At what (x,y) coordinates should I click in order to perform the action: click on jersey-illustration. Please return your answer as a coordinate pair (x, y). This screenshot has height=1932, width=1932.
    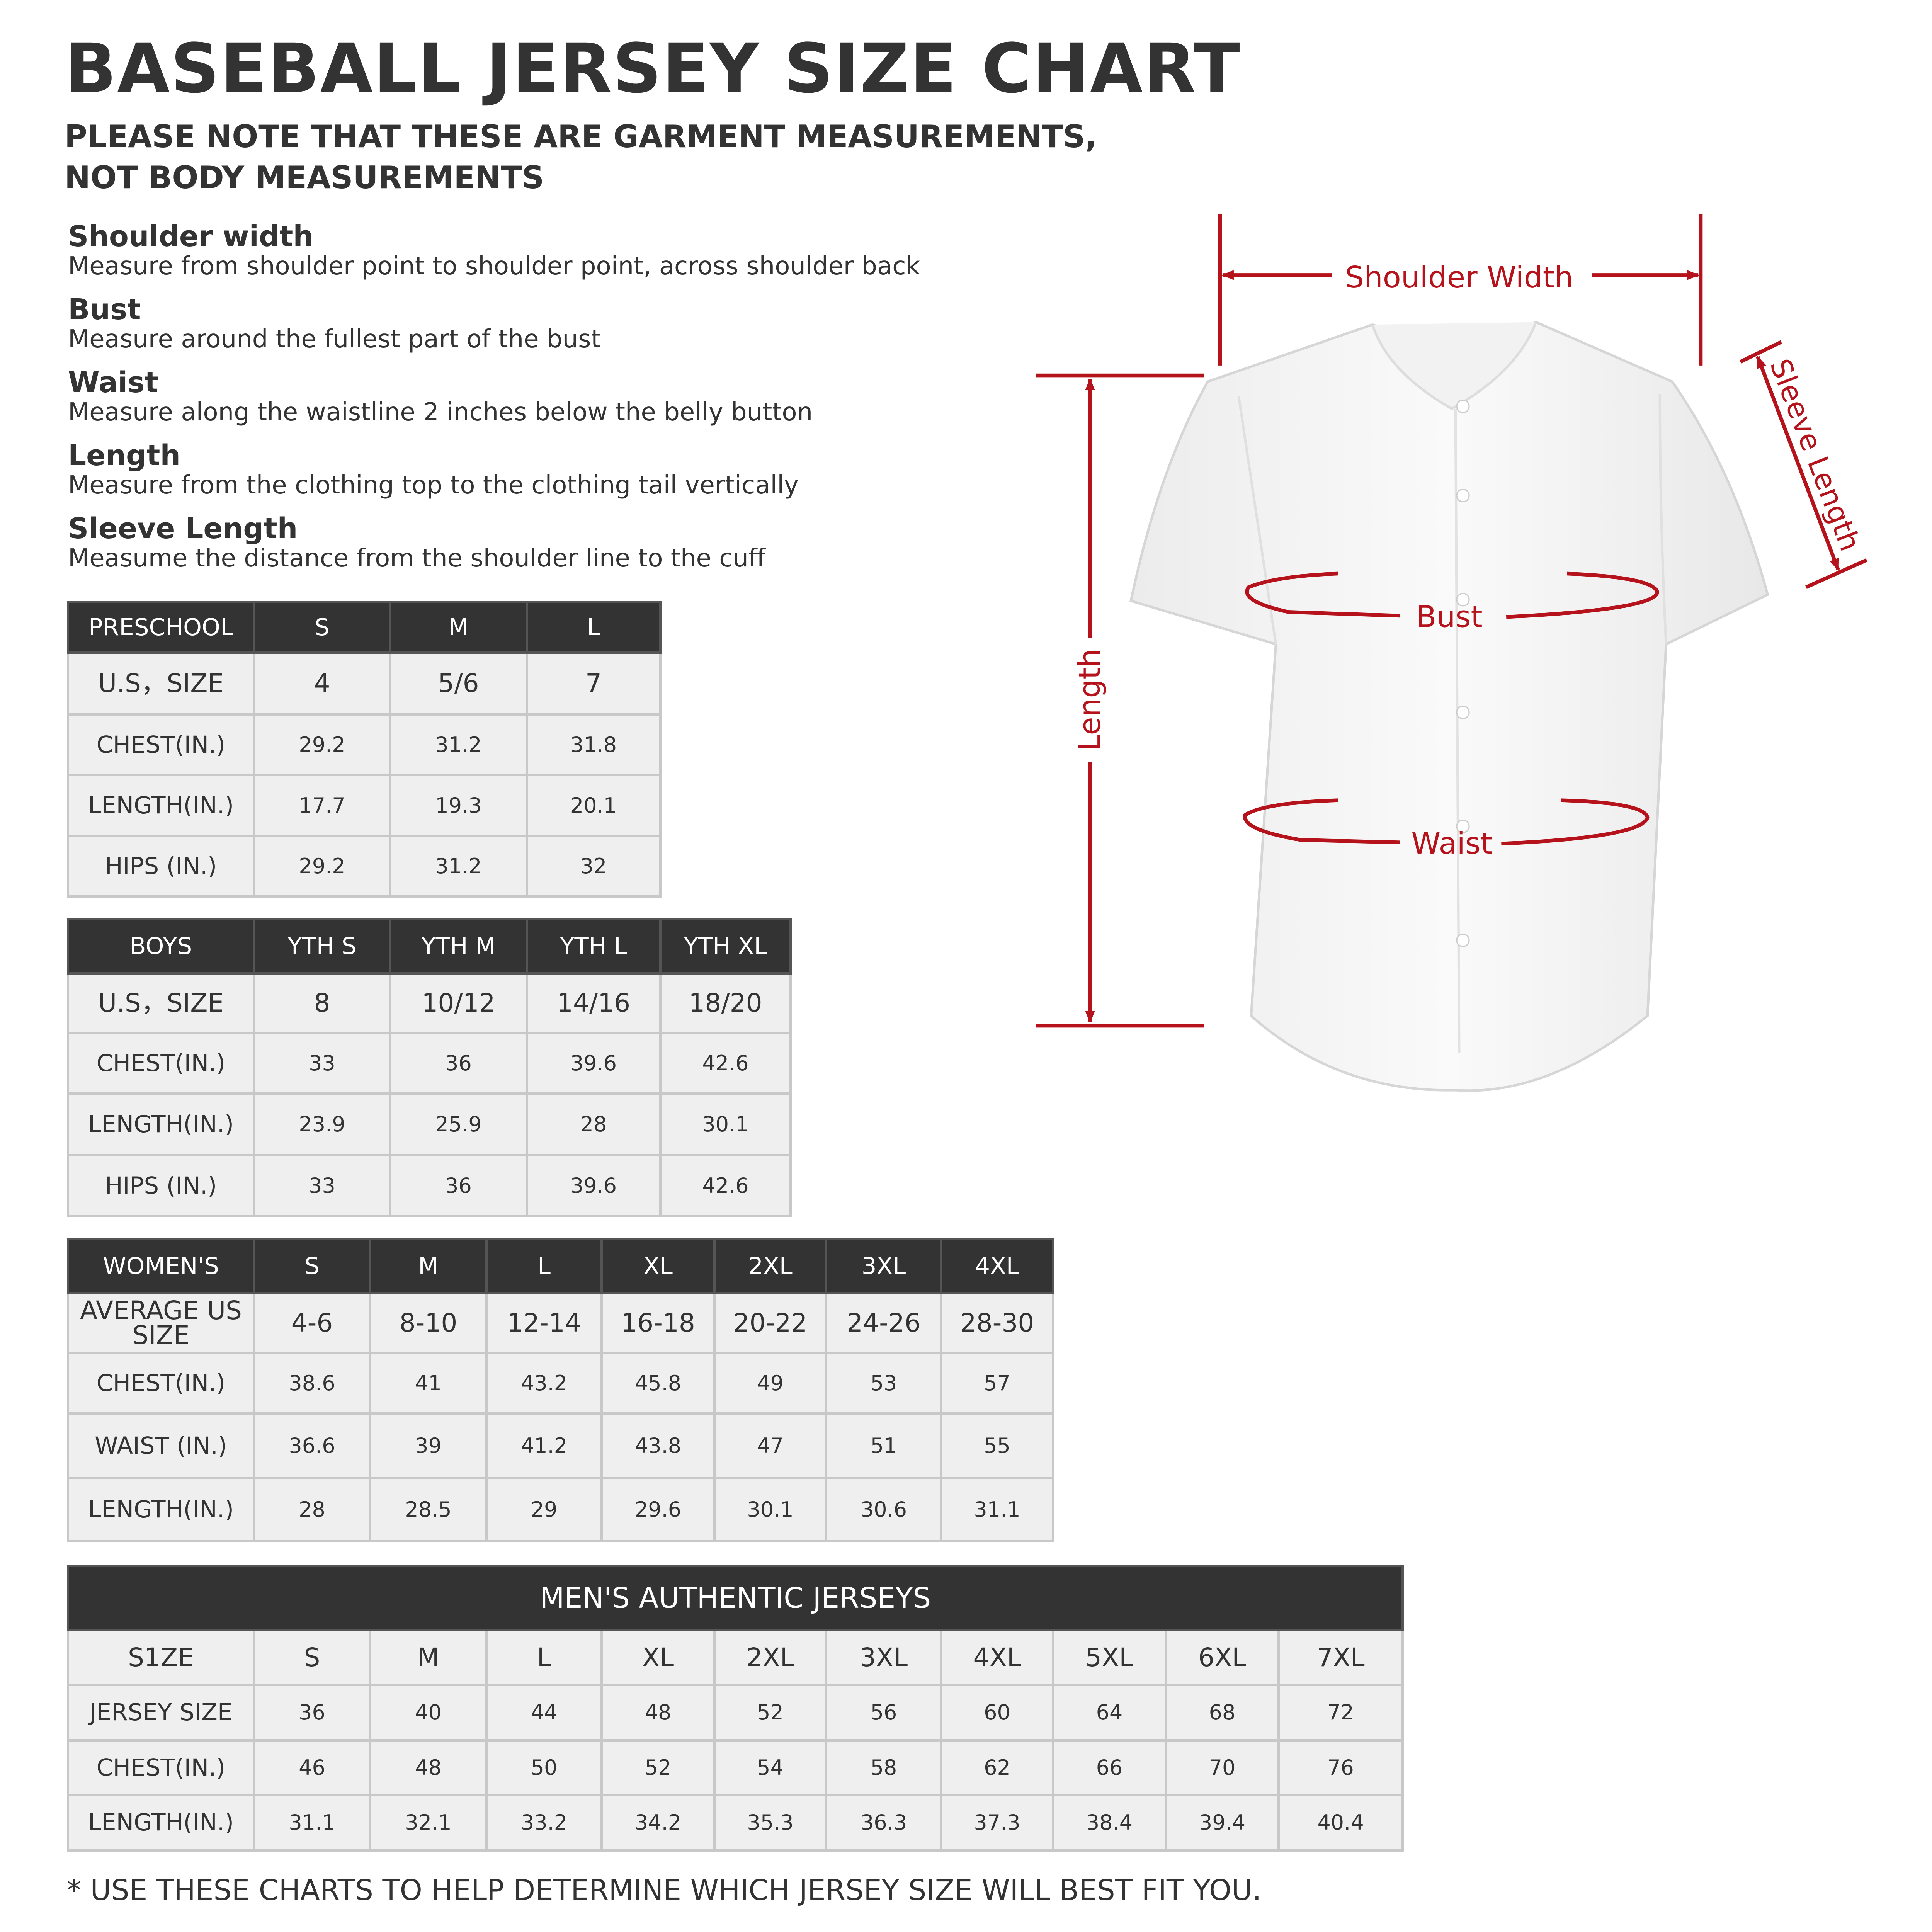
    Looking at the image, I should click on (1449, 706).